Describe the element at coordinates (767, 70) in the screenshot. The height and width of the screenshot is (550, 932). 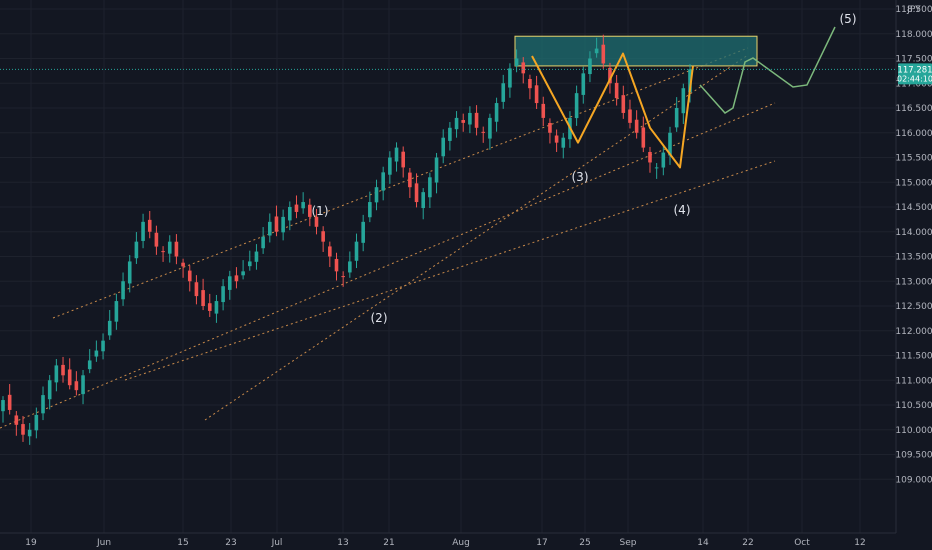
I see `target-projection-path` at that location.